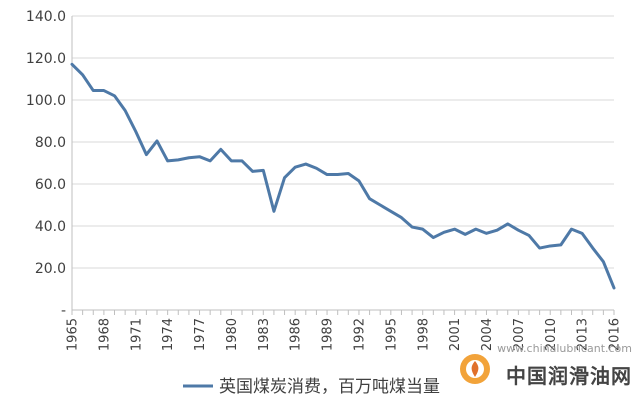 The image size is (640, 416). Describe the element at coordinates (73, 334) in the screenshot. I see `x-tick-label: 1965` at that location.